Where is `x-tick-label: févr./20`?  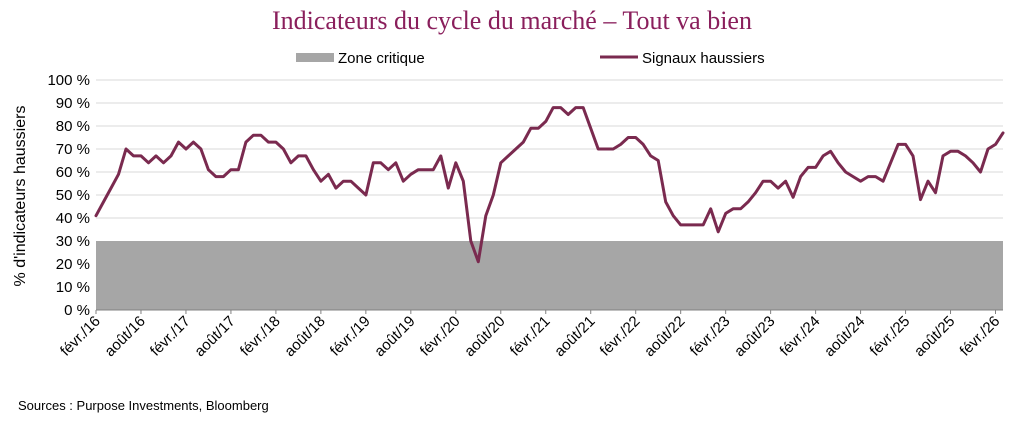 x-tick-label: févr./20 is located at coordinates (440, 336).